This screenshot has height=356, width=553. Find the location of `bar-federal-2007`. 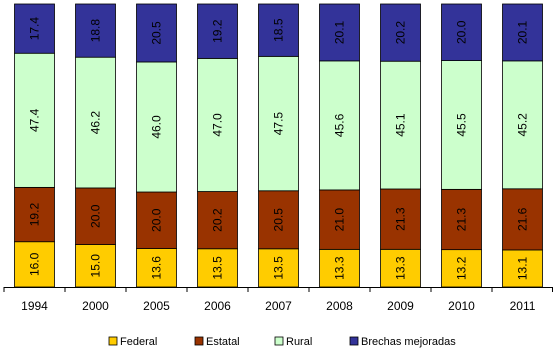

bar-federal-2007 is located at coordinates (278, 268).